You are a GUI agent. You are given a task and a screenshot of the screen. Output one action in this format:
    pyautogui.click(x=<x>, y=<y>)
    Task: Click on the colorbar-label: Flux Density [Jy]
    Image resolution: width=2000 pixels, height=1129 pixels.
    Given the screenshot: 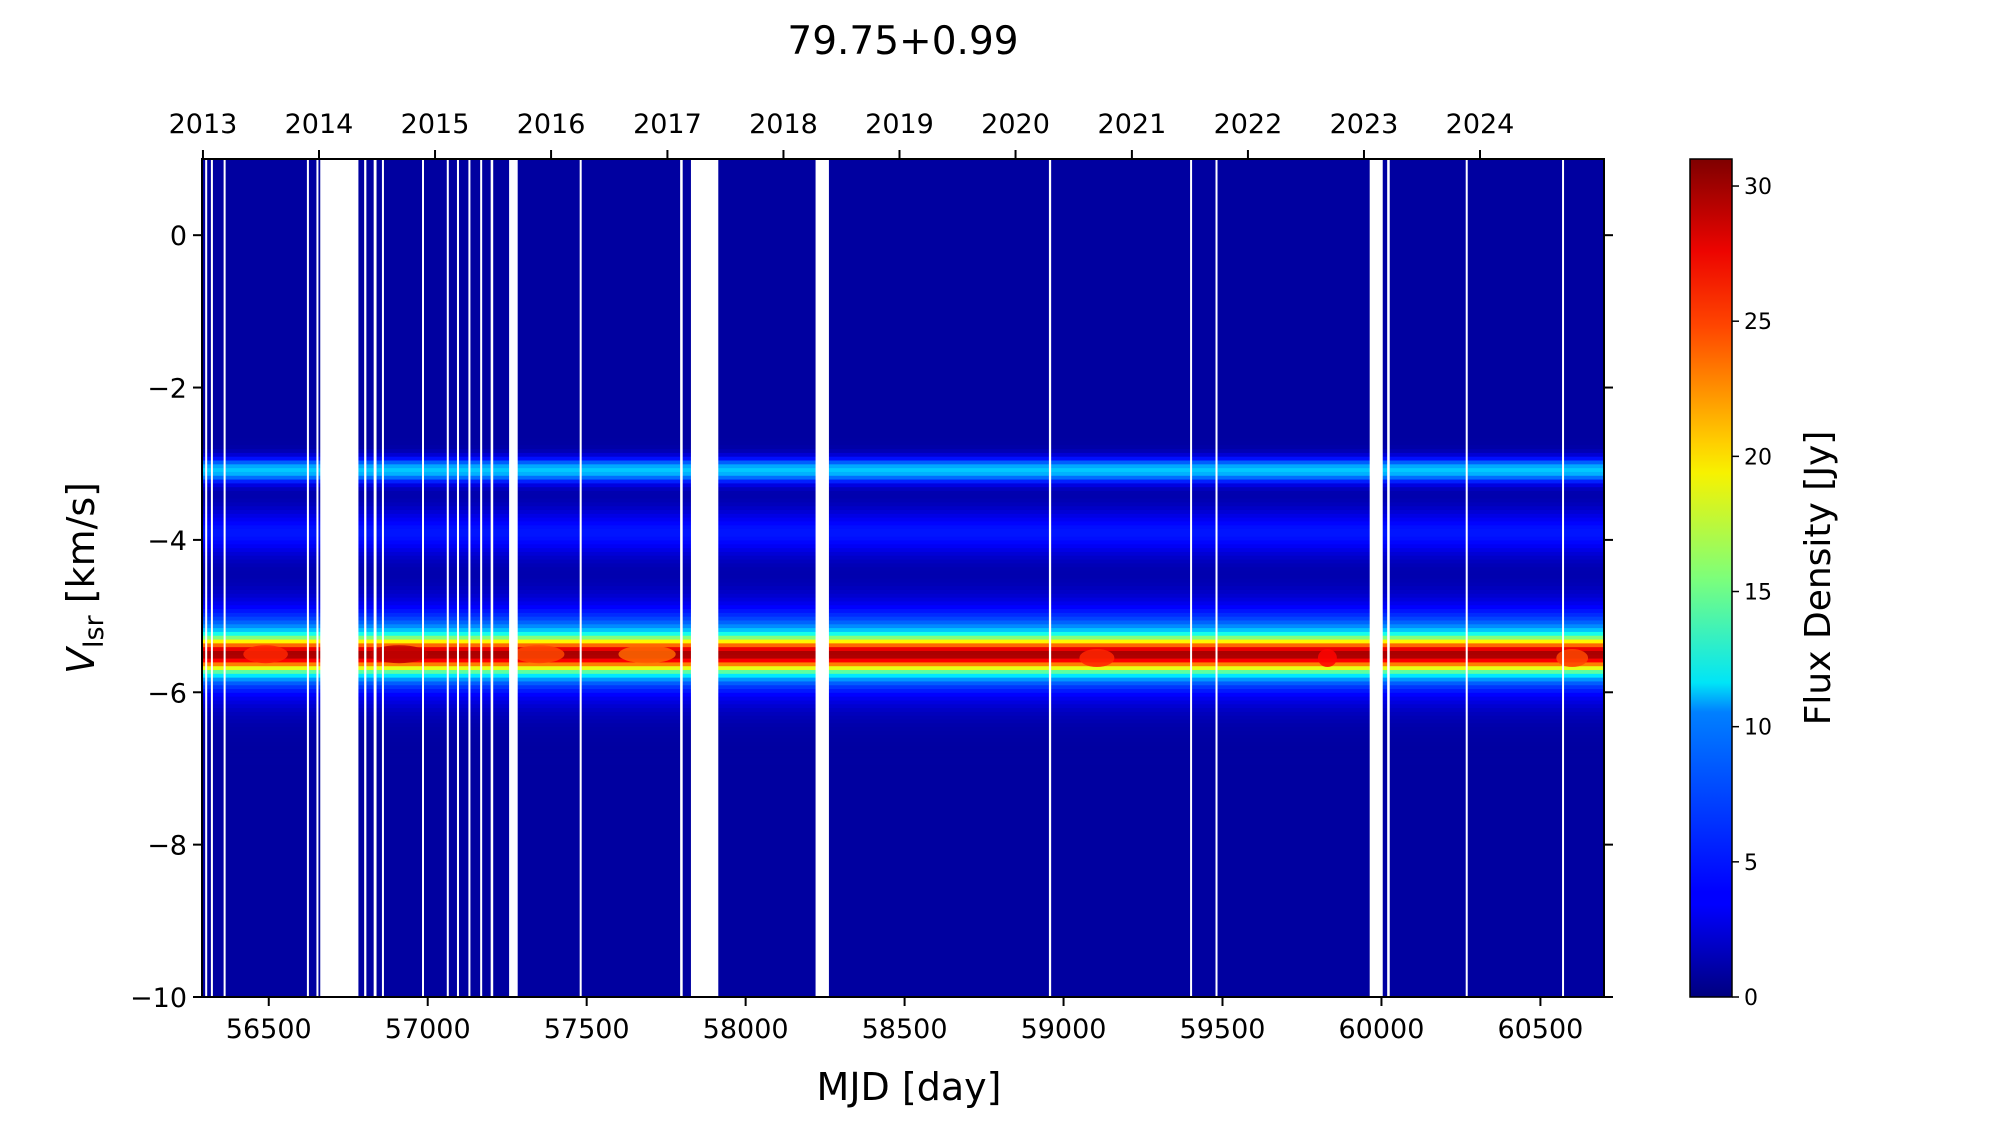 What is the action you would take?
    pyautogui.click(x=1818, y=578)
    